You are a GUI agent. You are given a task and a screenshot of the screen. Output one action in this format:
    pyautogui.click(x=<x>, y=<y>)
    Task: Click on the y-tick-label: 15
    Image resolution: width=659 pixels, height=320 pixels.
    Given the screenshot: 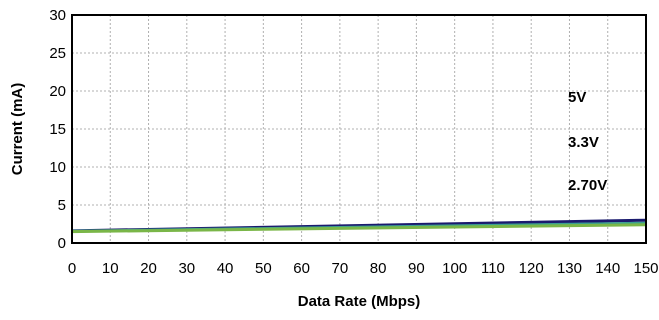 What is the action you would take?
    pyautogui.click(x=57, y=129)
    